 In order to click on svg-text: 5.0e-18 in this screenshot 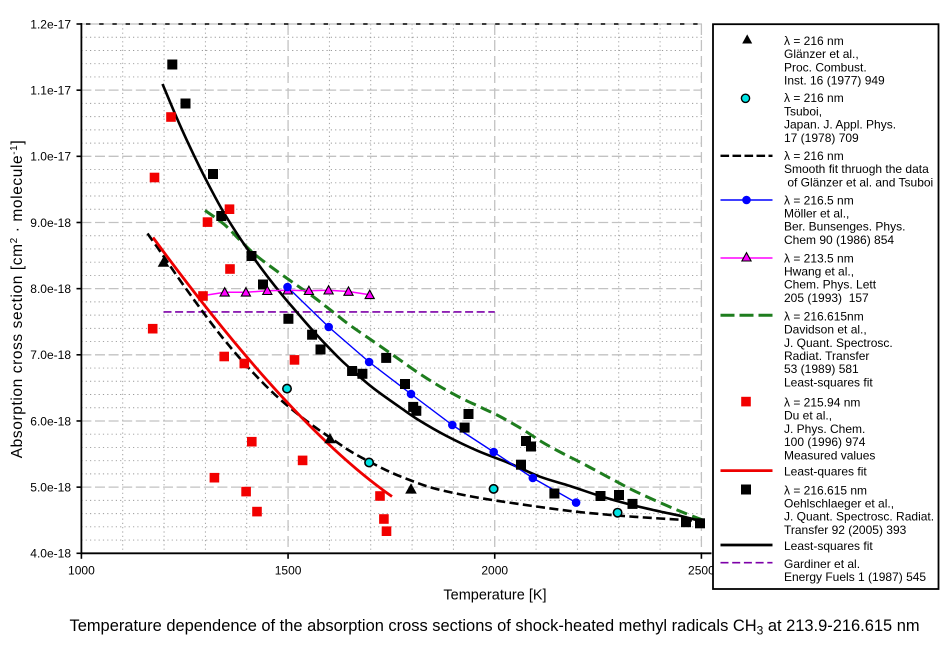, I will do `click(50, 487)`.